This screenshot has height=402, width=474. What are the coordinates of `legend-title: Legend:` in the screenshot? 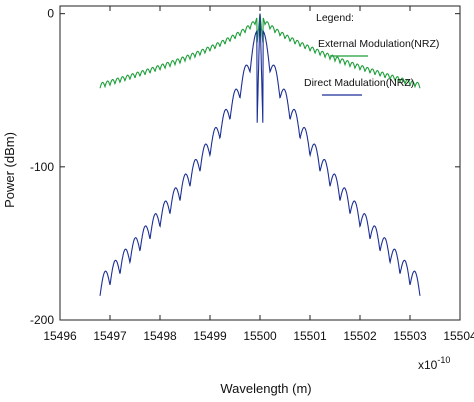 It's located at (335, 18).